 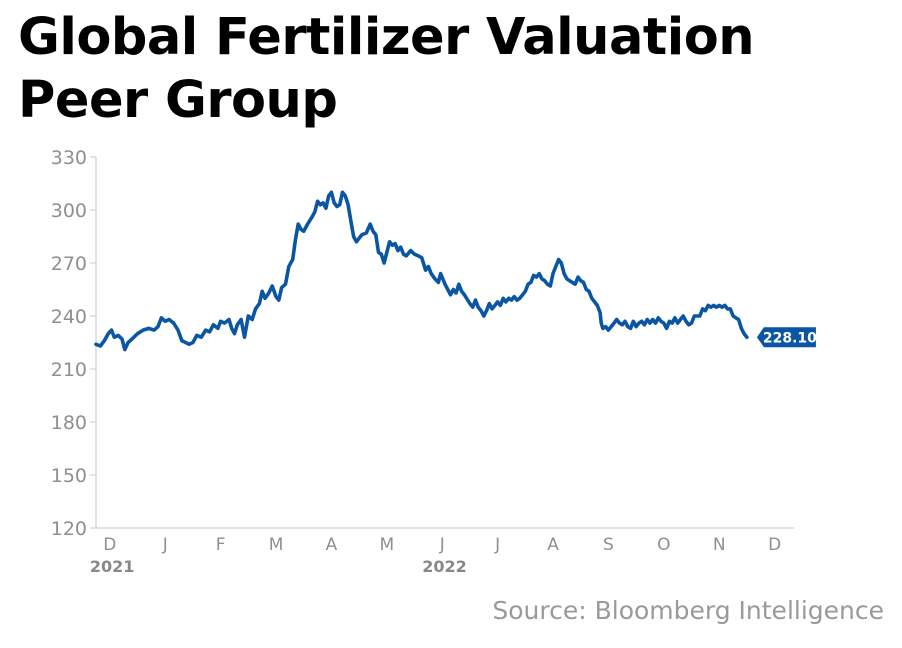 I want to click on last-value-label: 228.10, so click(x=786, y=337).